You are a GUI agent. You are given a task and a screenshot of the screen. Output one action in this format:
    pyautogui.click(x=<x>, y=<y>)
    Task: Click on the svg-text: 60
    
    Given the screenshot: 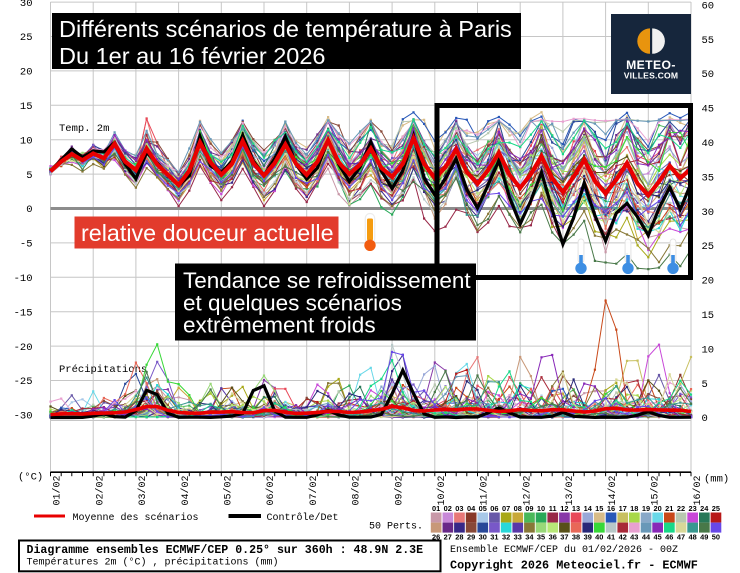 What is the action you would take?
    pyautogui.click(x=708, y=6)
    